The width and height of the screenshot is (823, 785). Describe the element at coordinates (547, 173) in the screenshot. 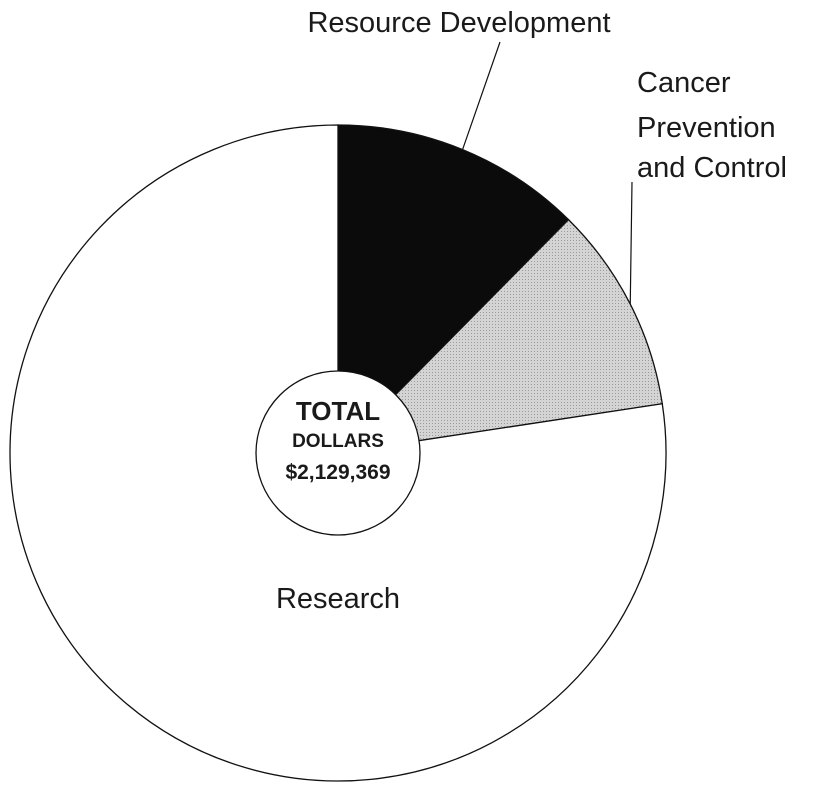

I see `leader-lines` at that location.